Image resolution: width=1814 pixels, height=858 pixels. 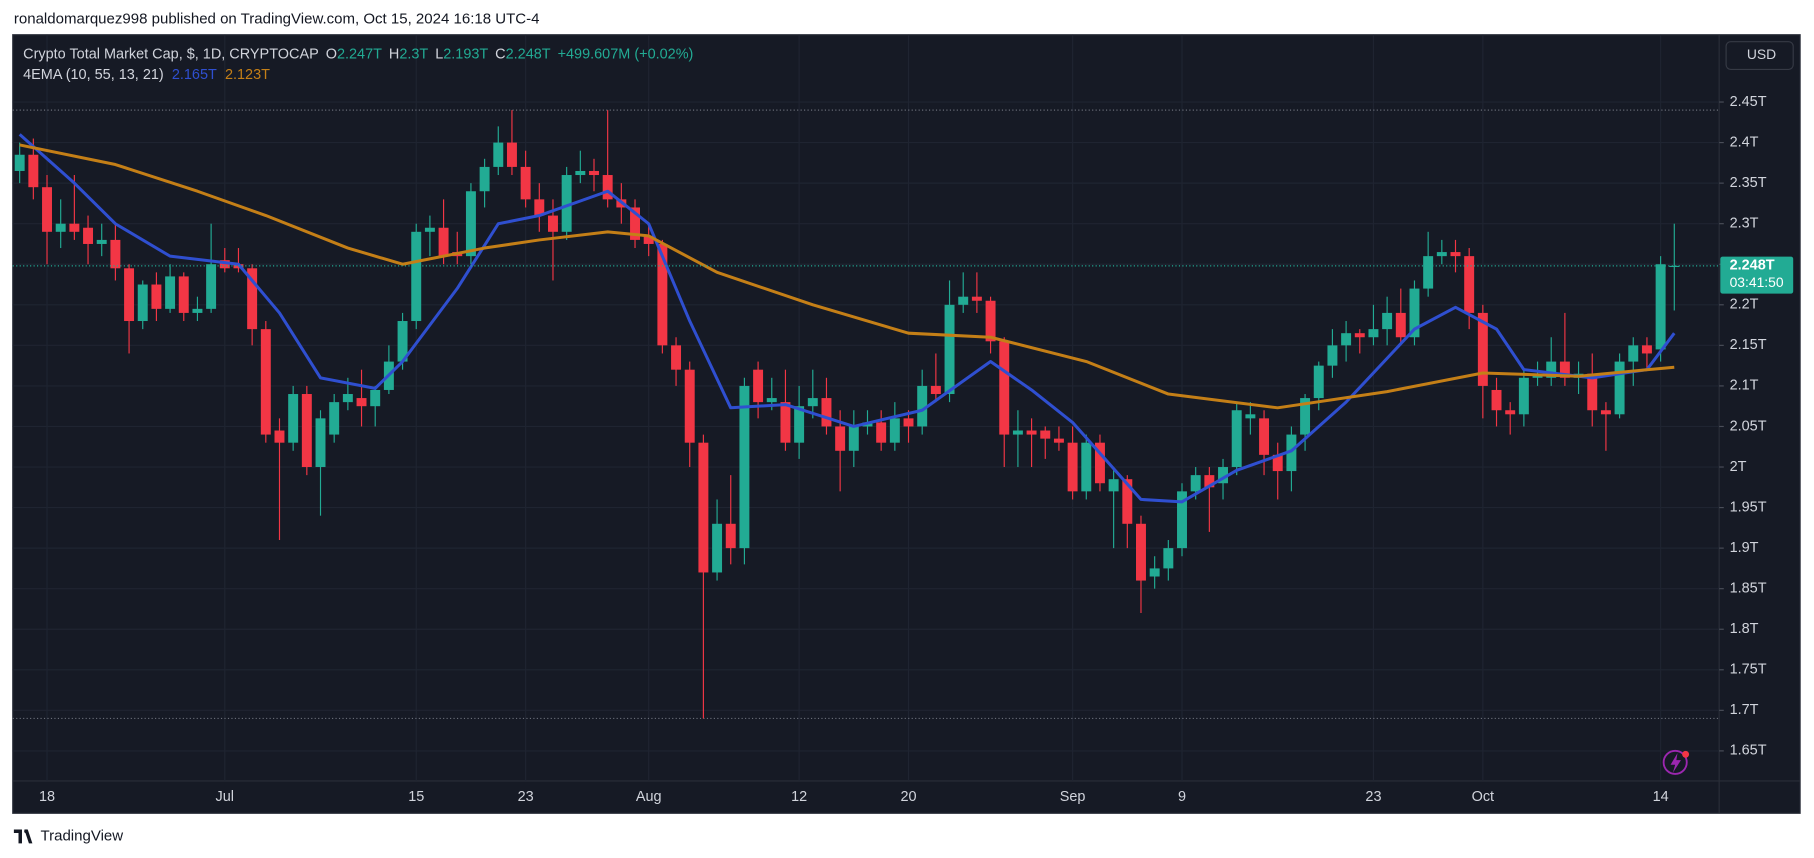 What do you see at coordinates (93, 75) in the screenshot?
I see `indicator-name: 4EMA (10, 55, 13, 21)` at bounding box center [93, 75].